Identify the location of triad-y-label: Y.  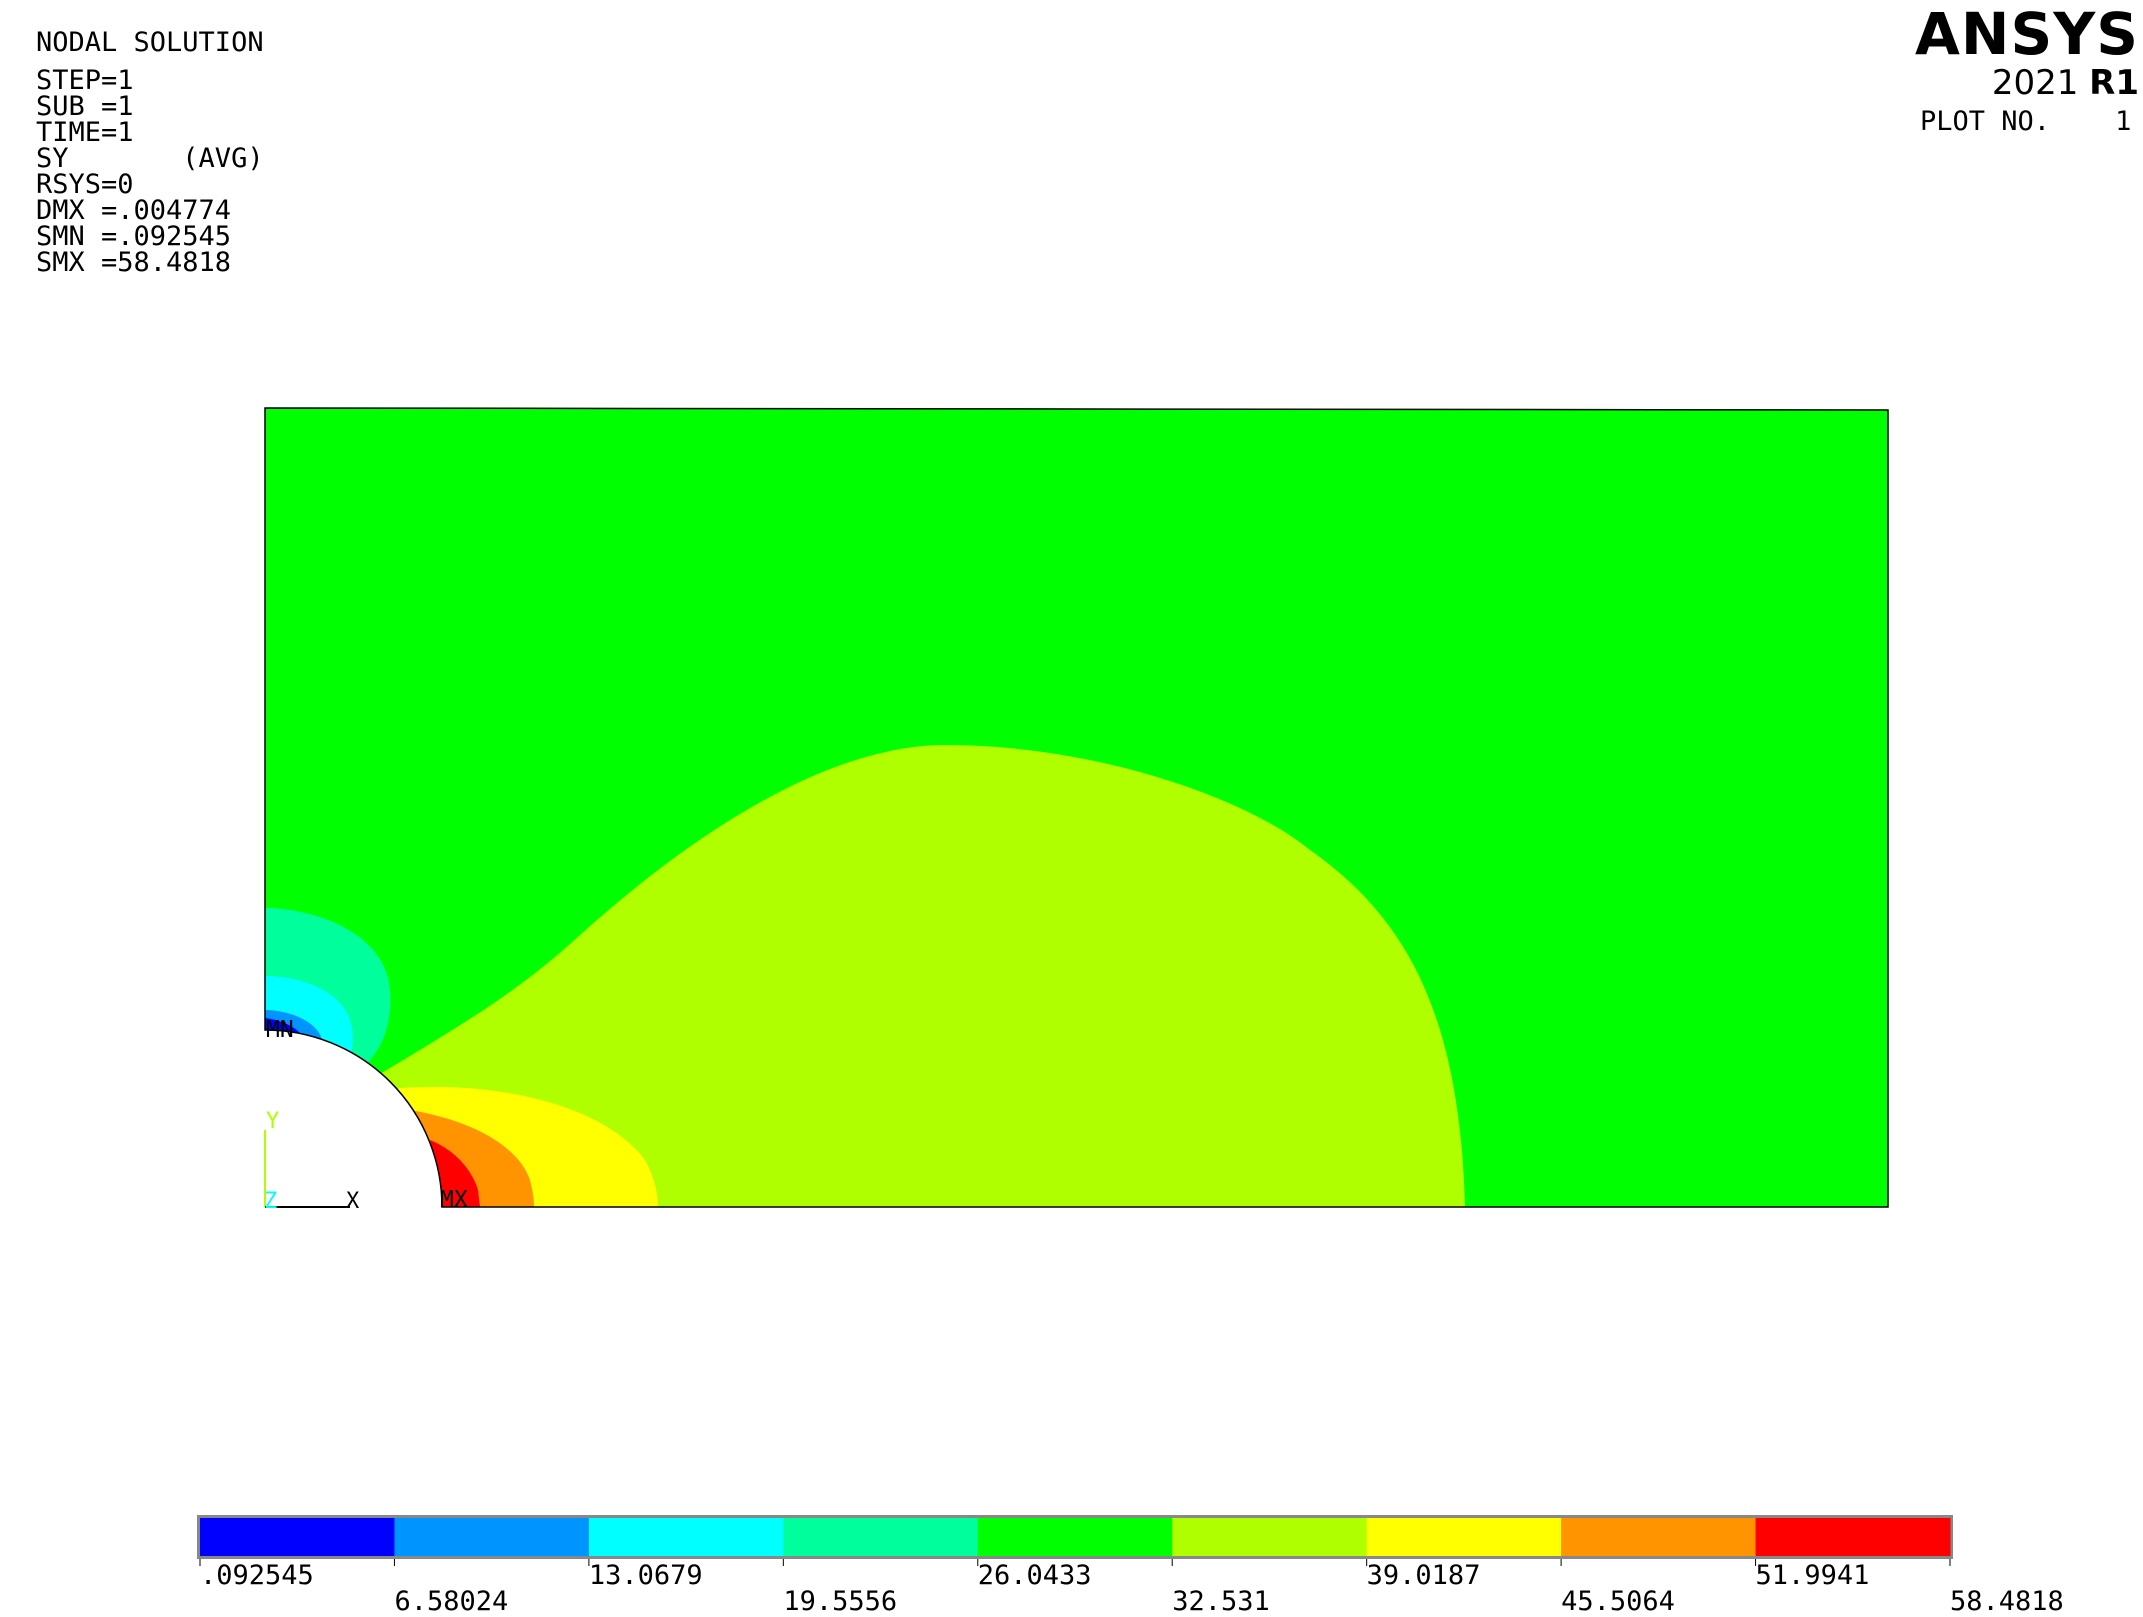
(272, 1121).